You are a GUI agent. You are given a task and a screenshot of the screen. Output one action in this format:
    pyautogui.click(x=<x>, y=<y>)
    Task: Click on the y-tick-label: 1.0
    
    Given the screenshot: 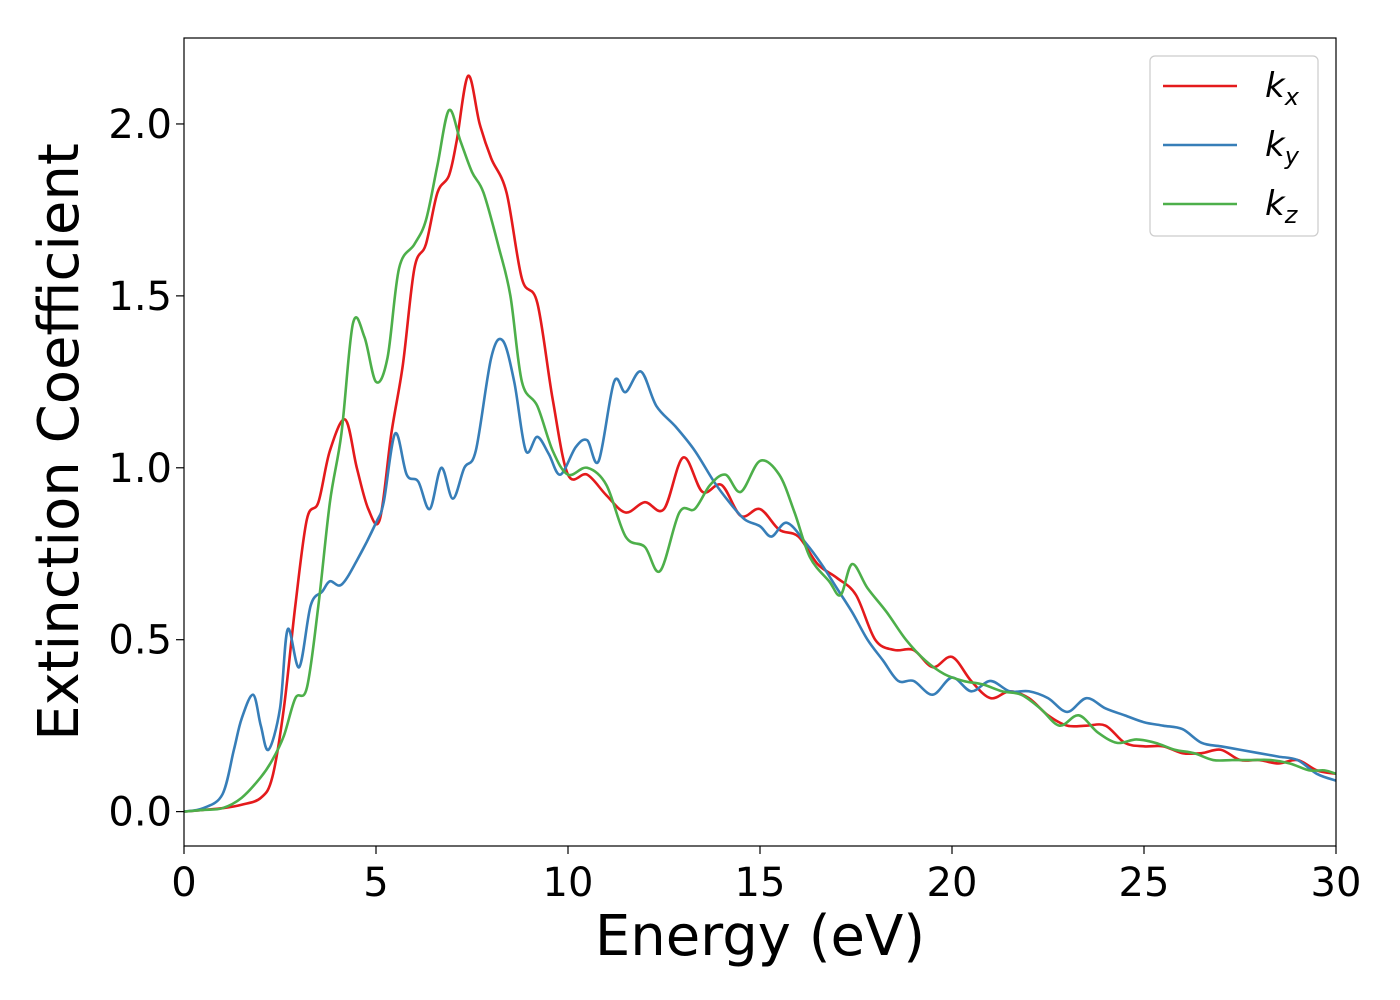 What is the action you would take?
    pyautogui.click(x=140, y=469)
    